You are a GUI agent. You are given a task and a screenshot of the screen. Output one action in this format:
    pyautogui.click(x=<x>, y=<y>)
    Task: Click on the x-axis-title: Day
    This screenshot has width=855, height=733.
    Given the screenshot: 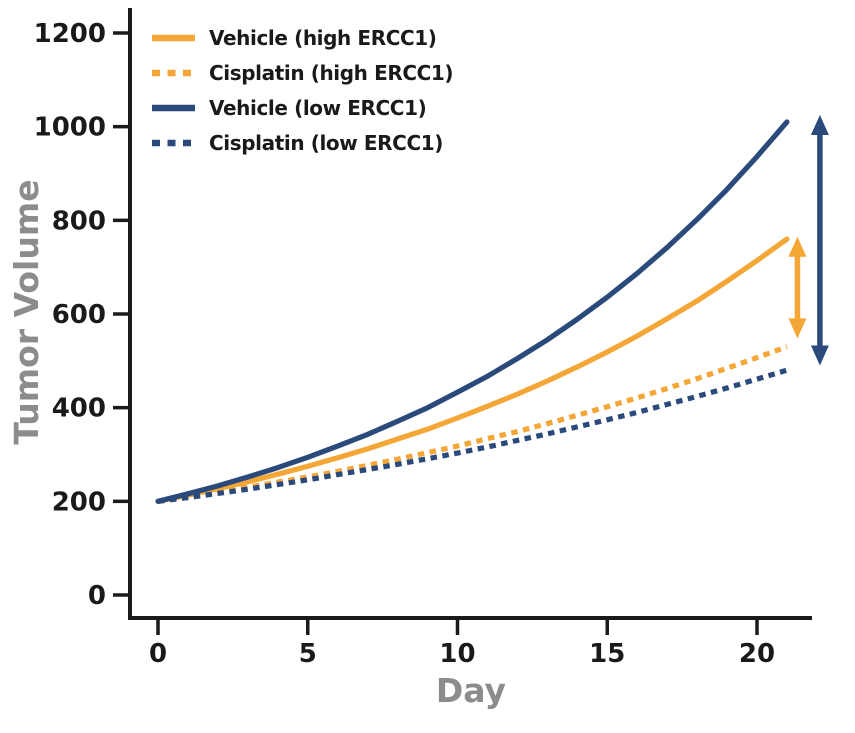 What is the action you would take?
    pyautogui.click(x=471, y=690)
    